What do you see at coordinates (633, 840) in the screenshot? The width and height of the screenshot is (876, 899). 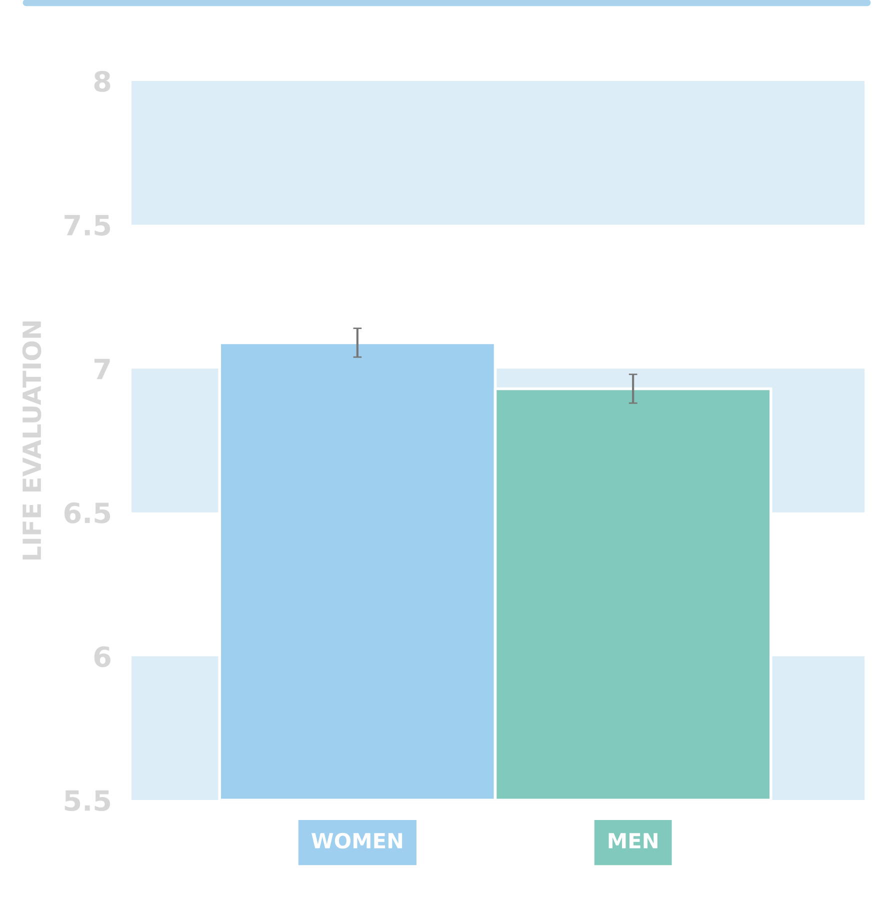 I see `x-tick-label: MEN` at bounding box center [633, 840].